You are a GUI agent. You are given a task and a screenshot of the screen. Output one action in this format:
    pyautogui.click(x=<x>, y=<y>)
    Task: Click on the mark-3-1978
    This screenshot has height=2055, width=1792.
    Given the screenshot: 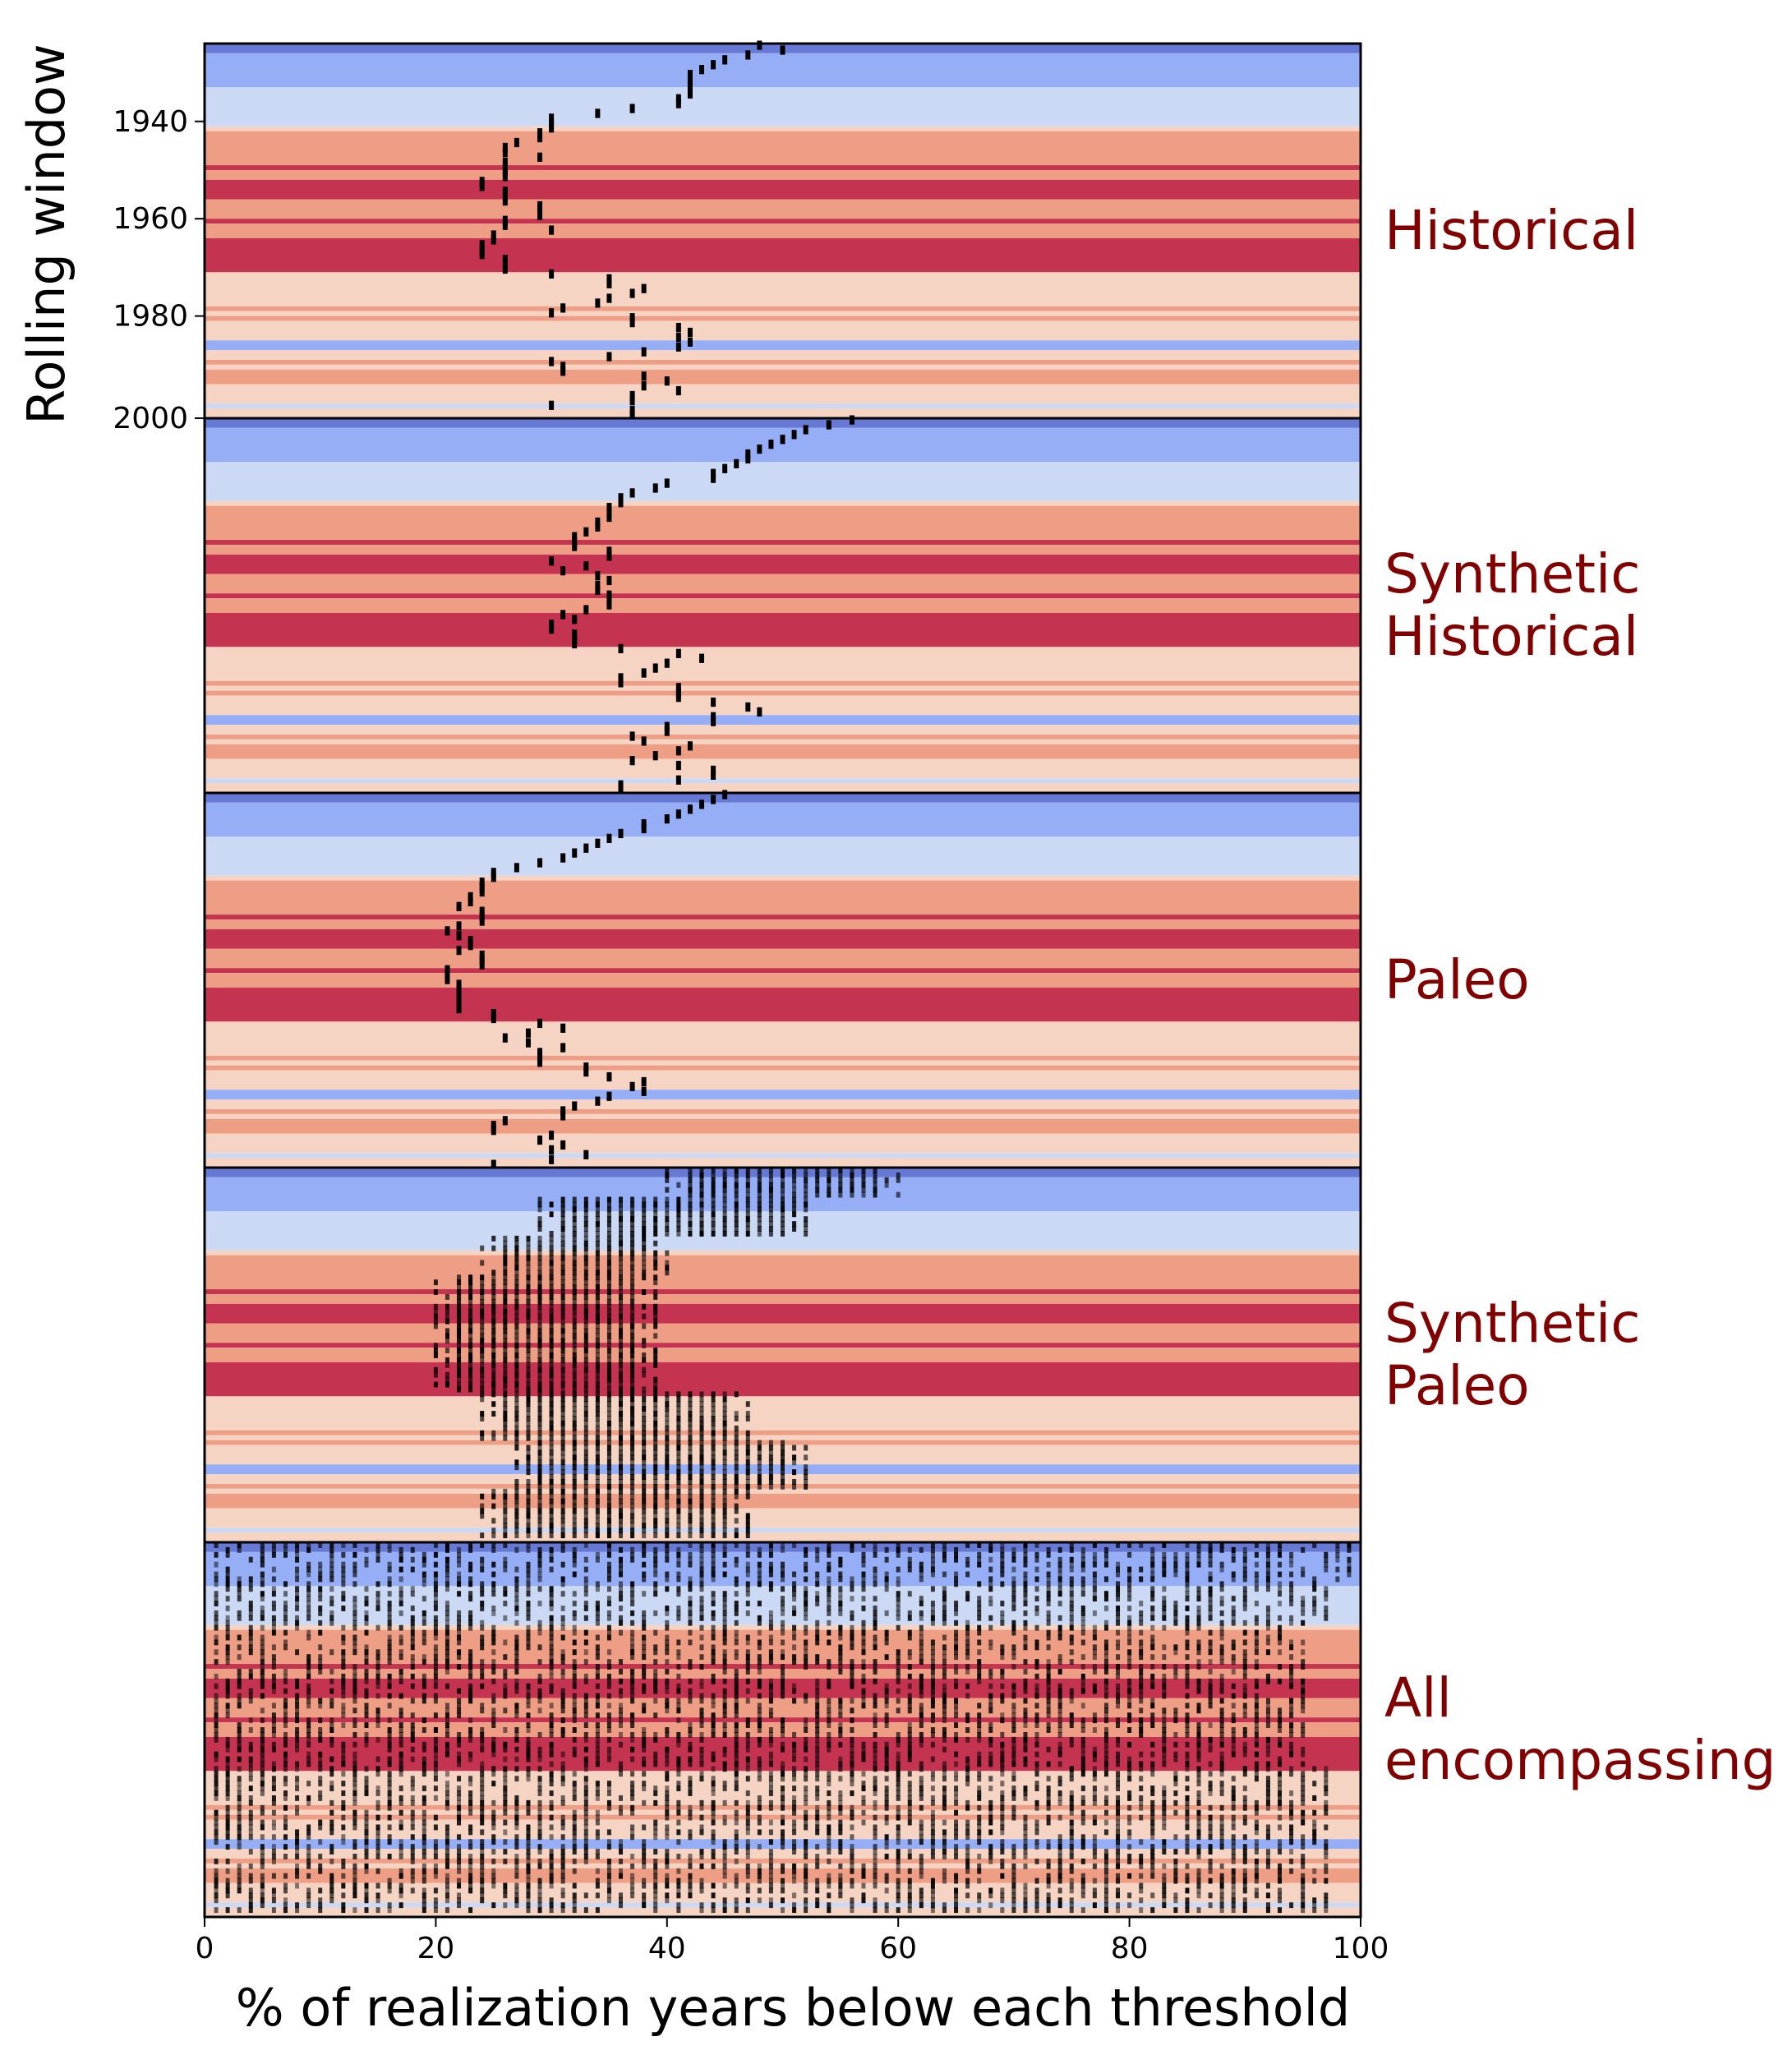 What is the action you would take?
    pyautogui.click(x=540, y=1057)
    